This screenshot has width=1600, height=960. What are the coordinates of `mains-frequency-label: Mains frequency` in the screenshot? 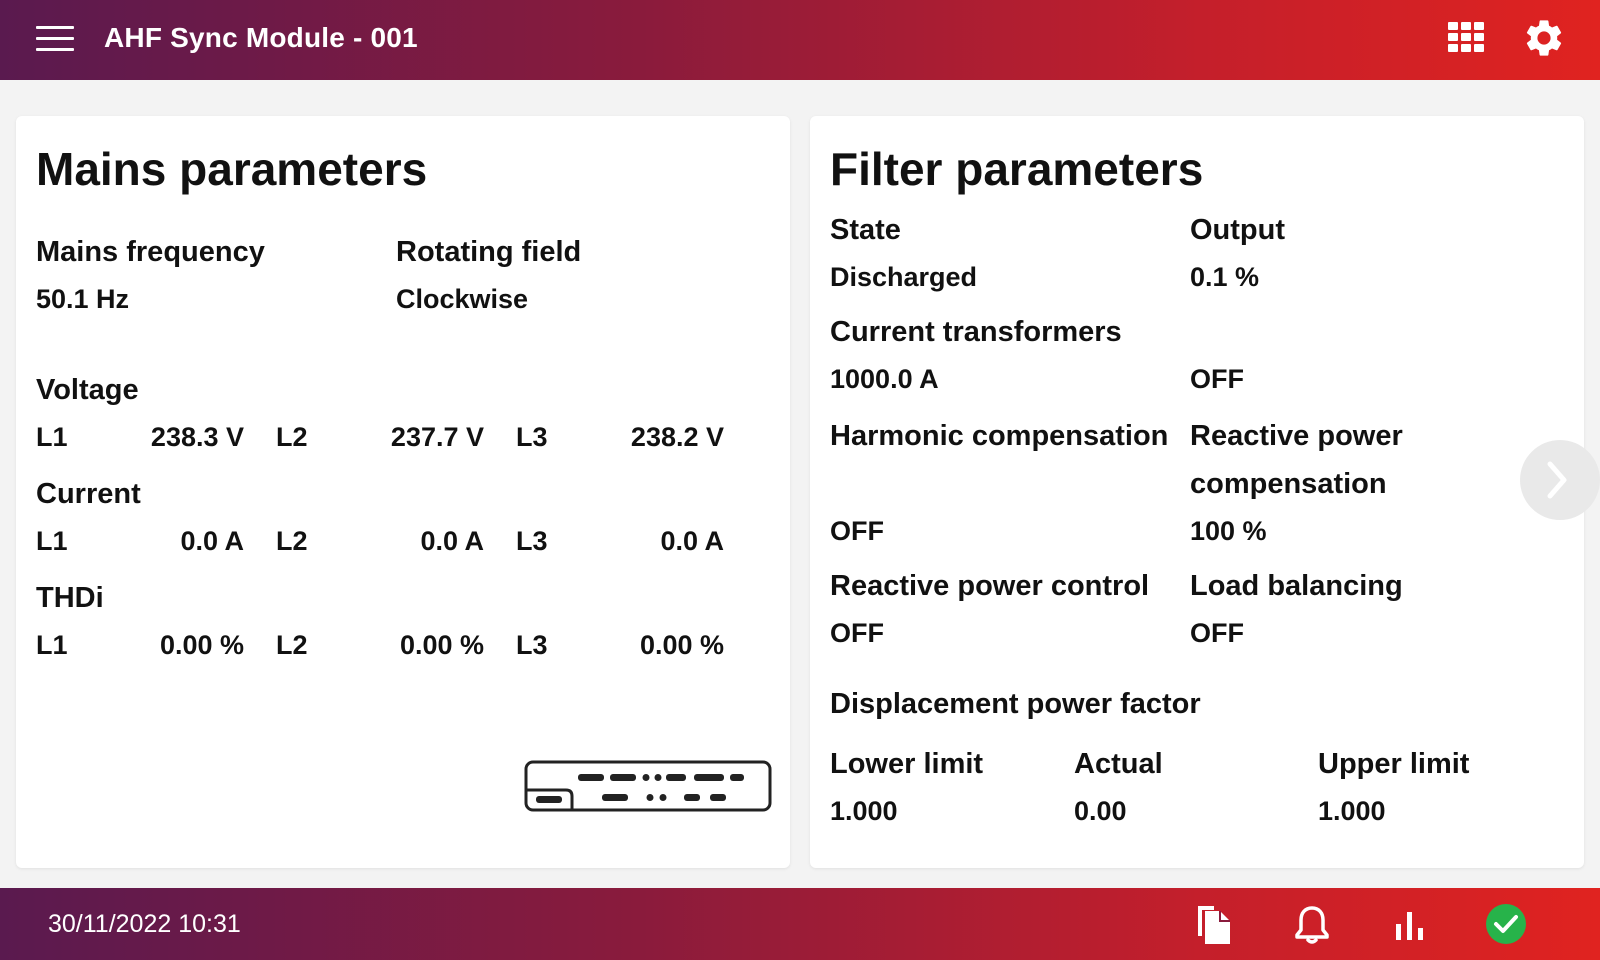 It's located at (150, 252).